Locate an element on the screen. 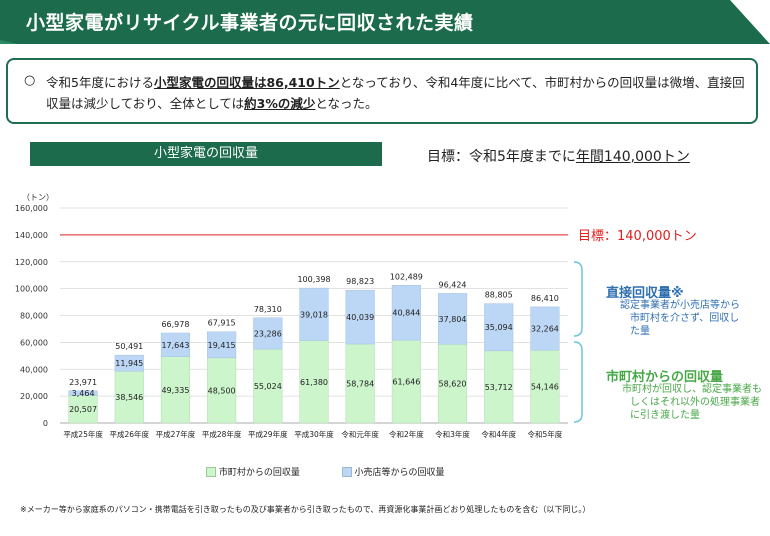  data-label-retail: 37,804 is located at coordinates (453, 319).